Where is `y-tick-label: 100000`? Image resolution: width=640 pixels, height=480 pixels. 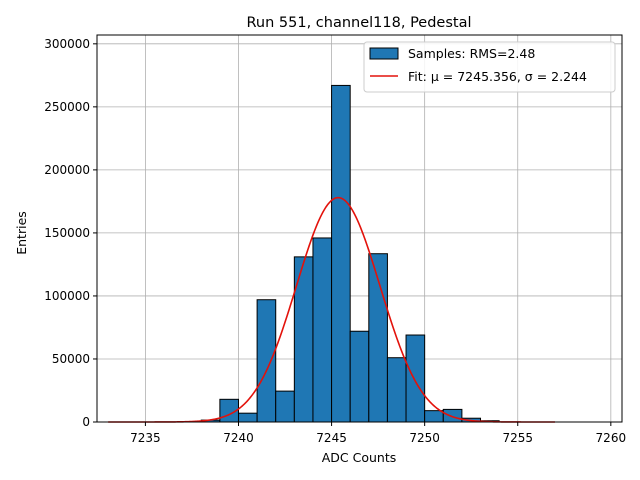
y-tick-label: 100000 is located at coordinates (67, 296).